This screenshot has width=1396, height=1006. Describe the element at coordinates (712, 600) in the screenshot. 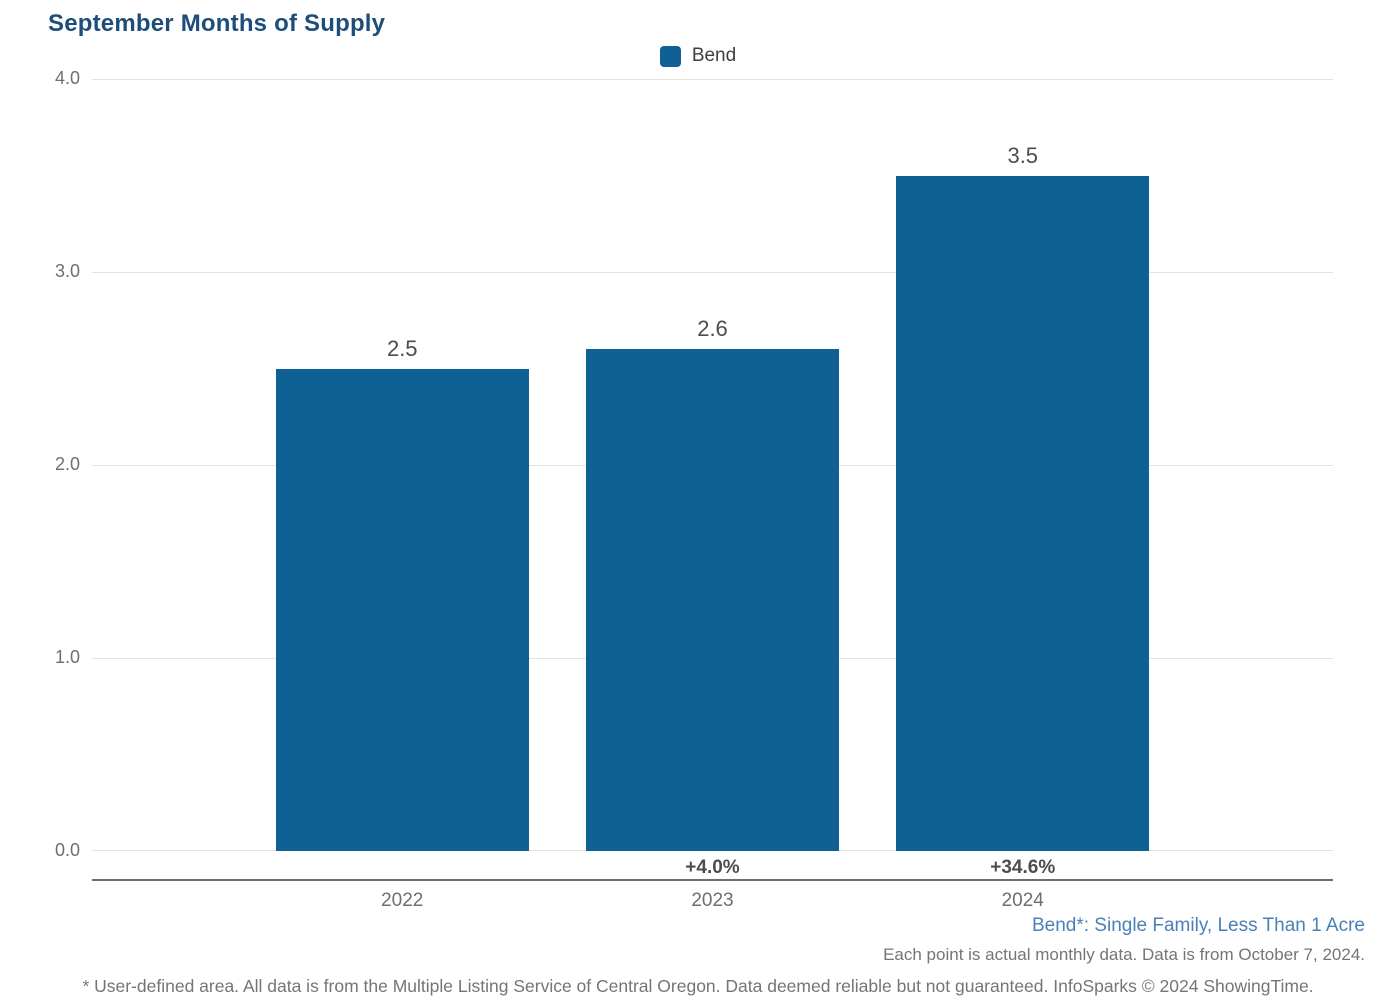

I see `bar-2023` at that location.